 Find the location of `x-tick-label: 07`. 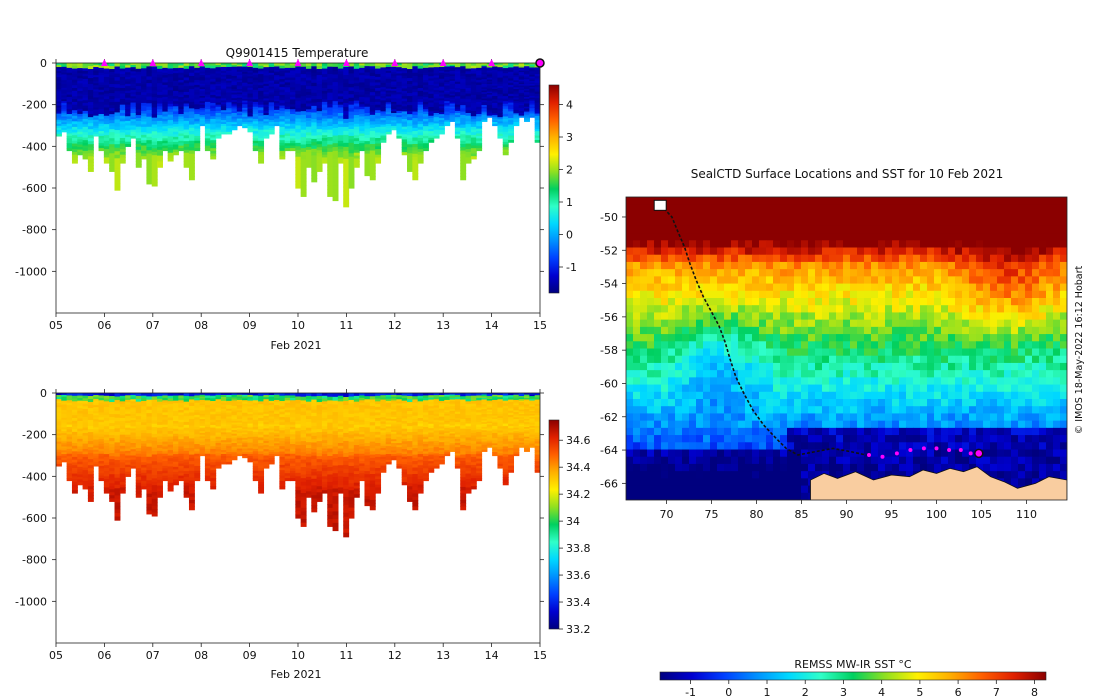

x-tick-label: 07 is located at coordinates (153, 325).